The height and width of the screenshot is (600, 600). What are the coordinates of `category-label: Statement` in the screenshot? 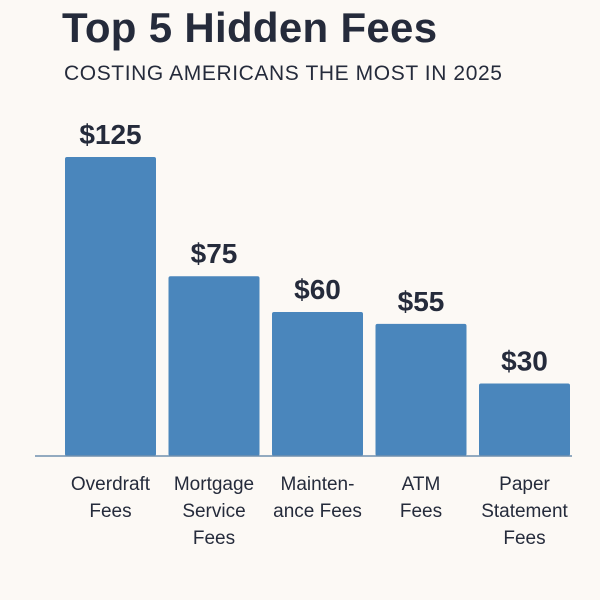 It's located at (524, 511).